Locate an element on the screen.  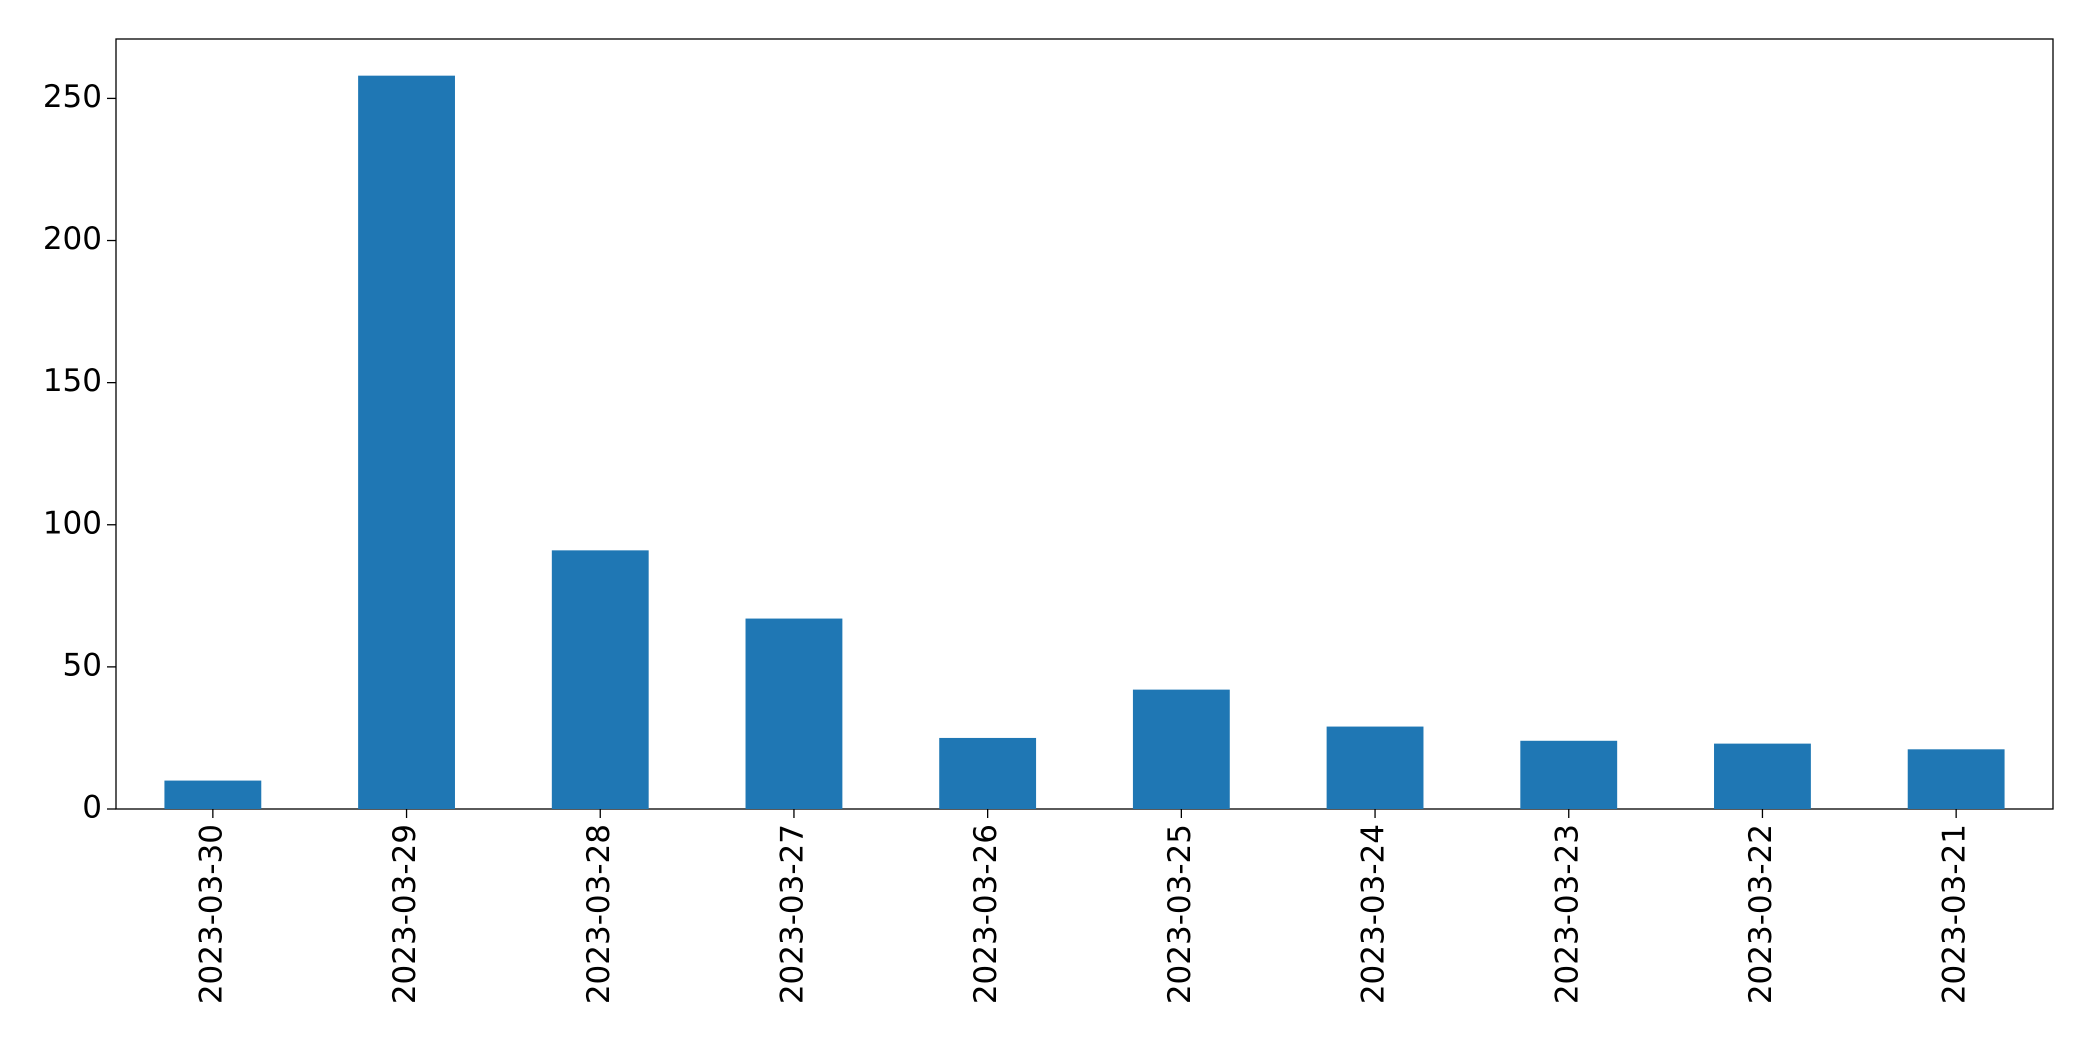
x-tick-label: 2023-03-26 is located at coordinates (986, 914).